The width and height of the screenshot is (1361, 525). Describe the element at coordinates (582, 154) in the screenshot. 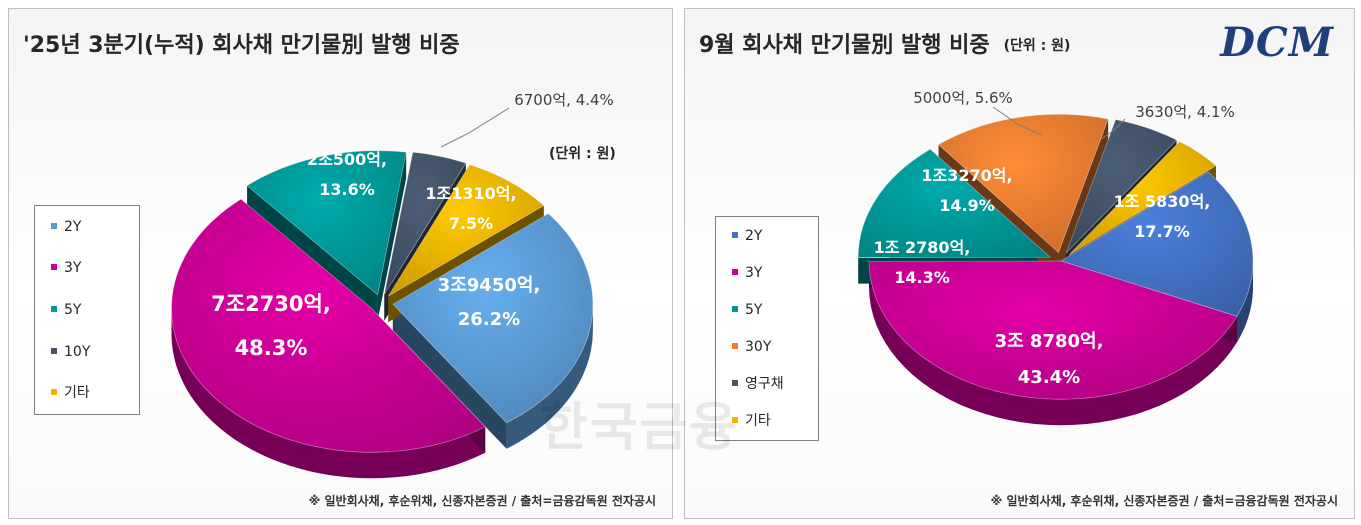

I see `left-chart-unit: (단위 : 원)` at that location.